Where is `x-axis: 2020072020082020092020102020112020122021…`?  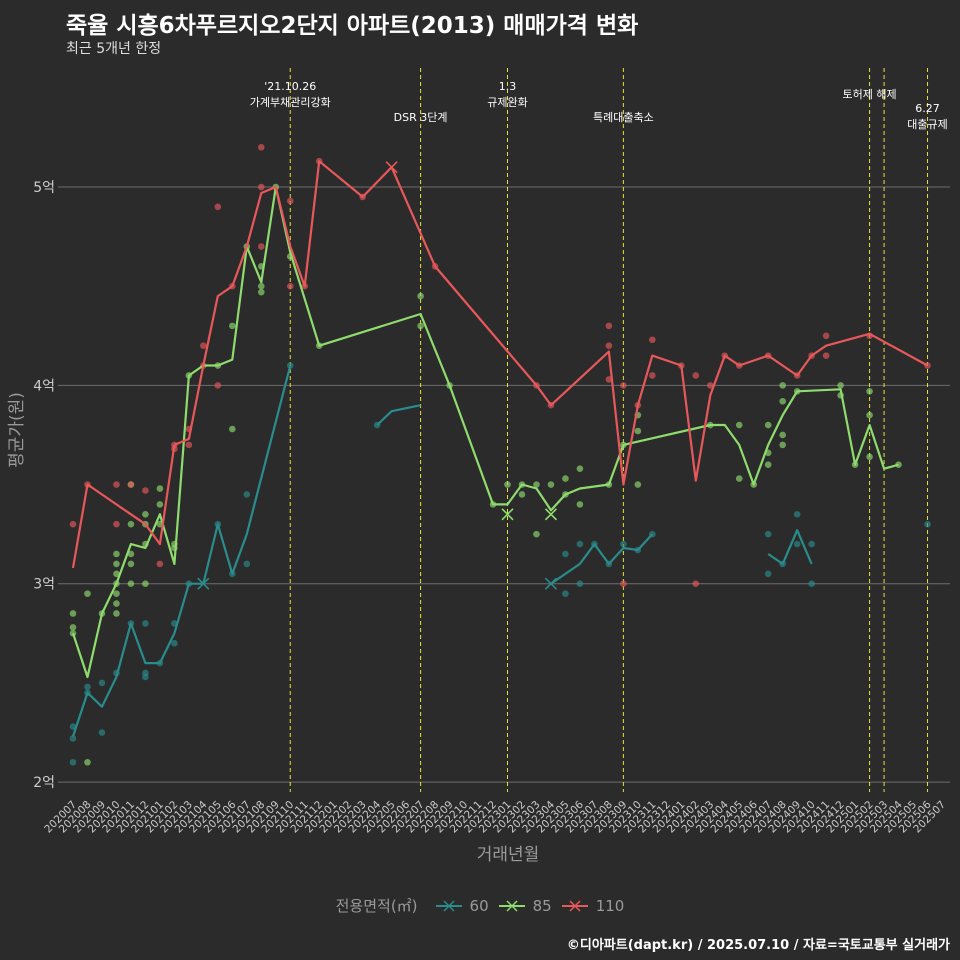
x-axis: 2020072020082020092020102020112020122021… is located at coordinates (495, 816).